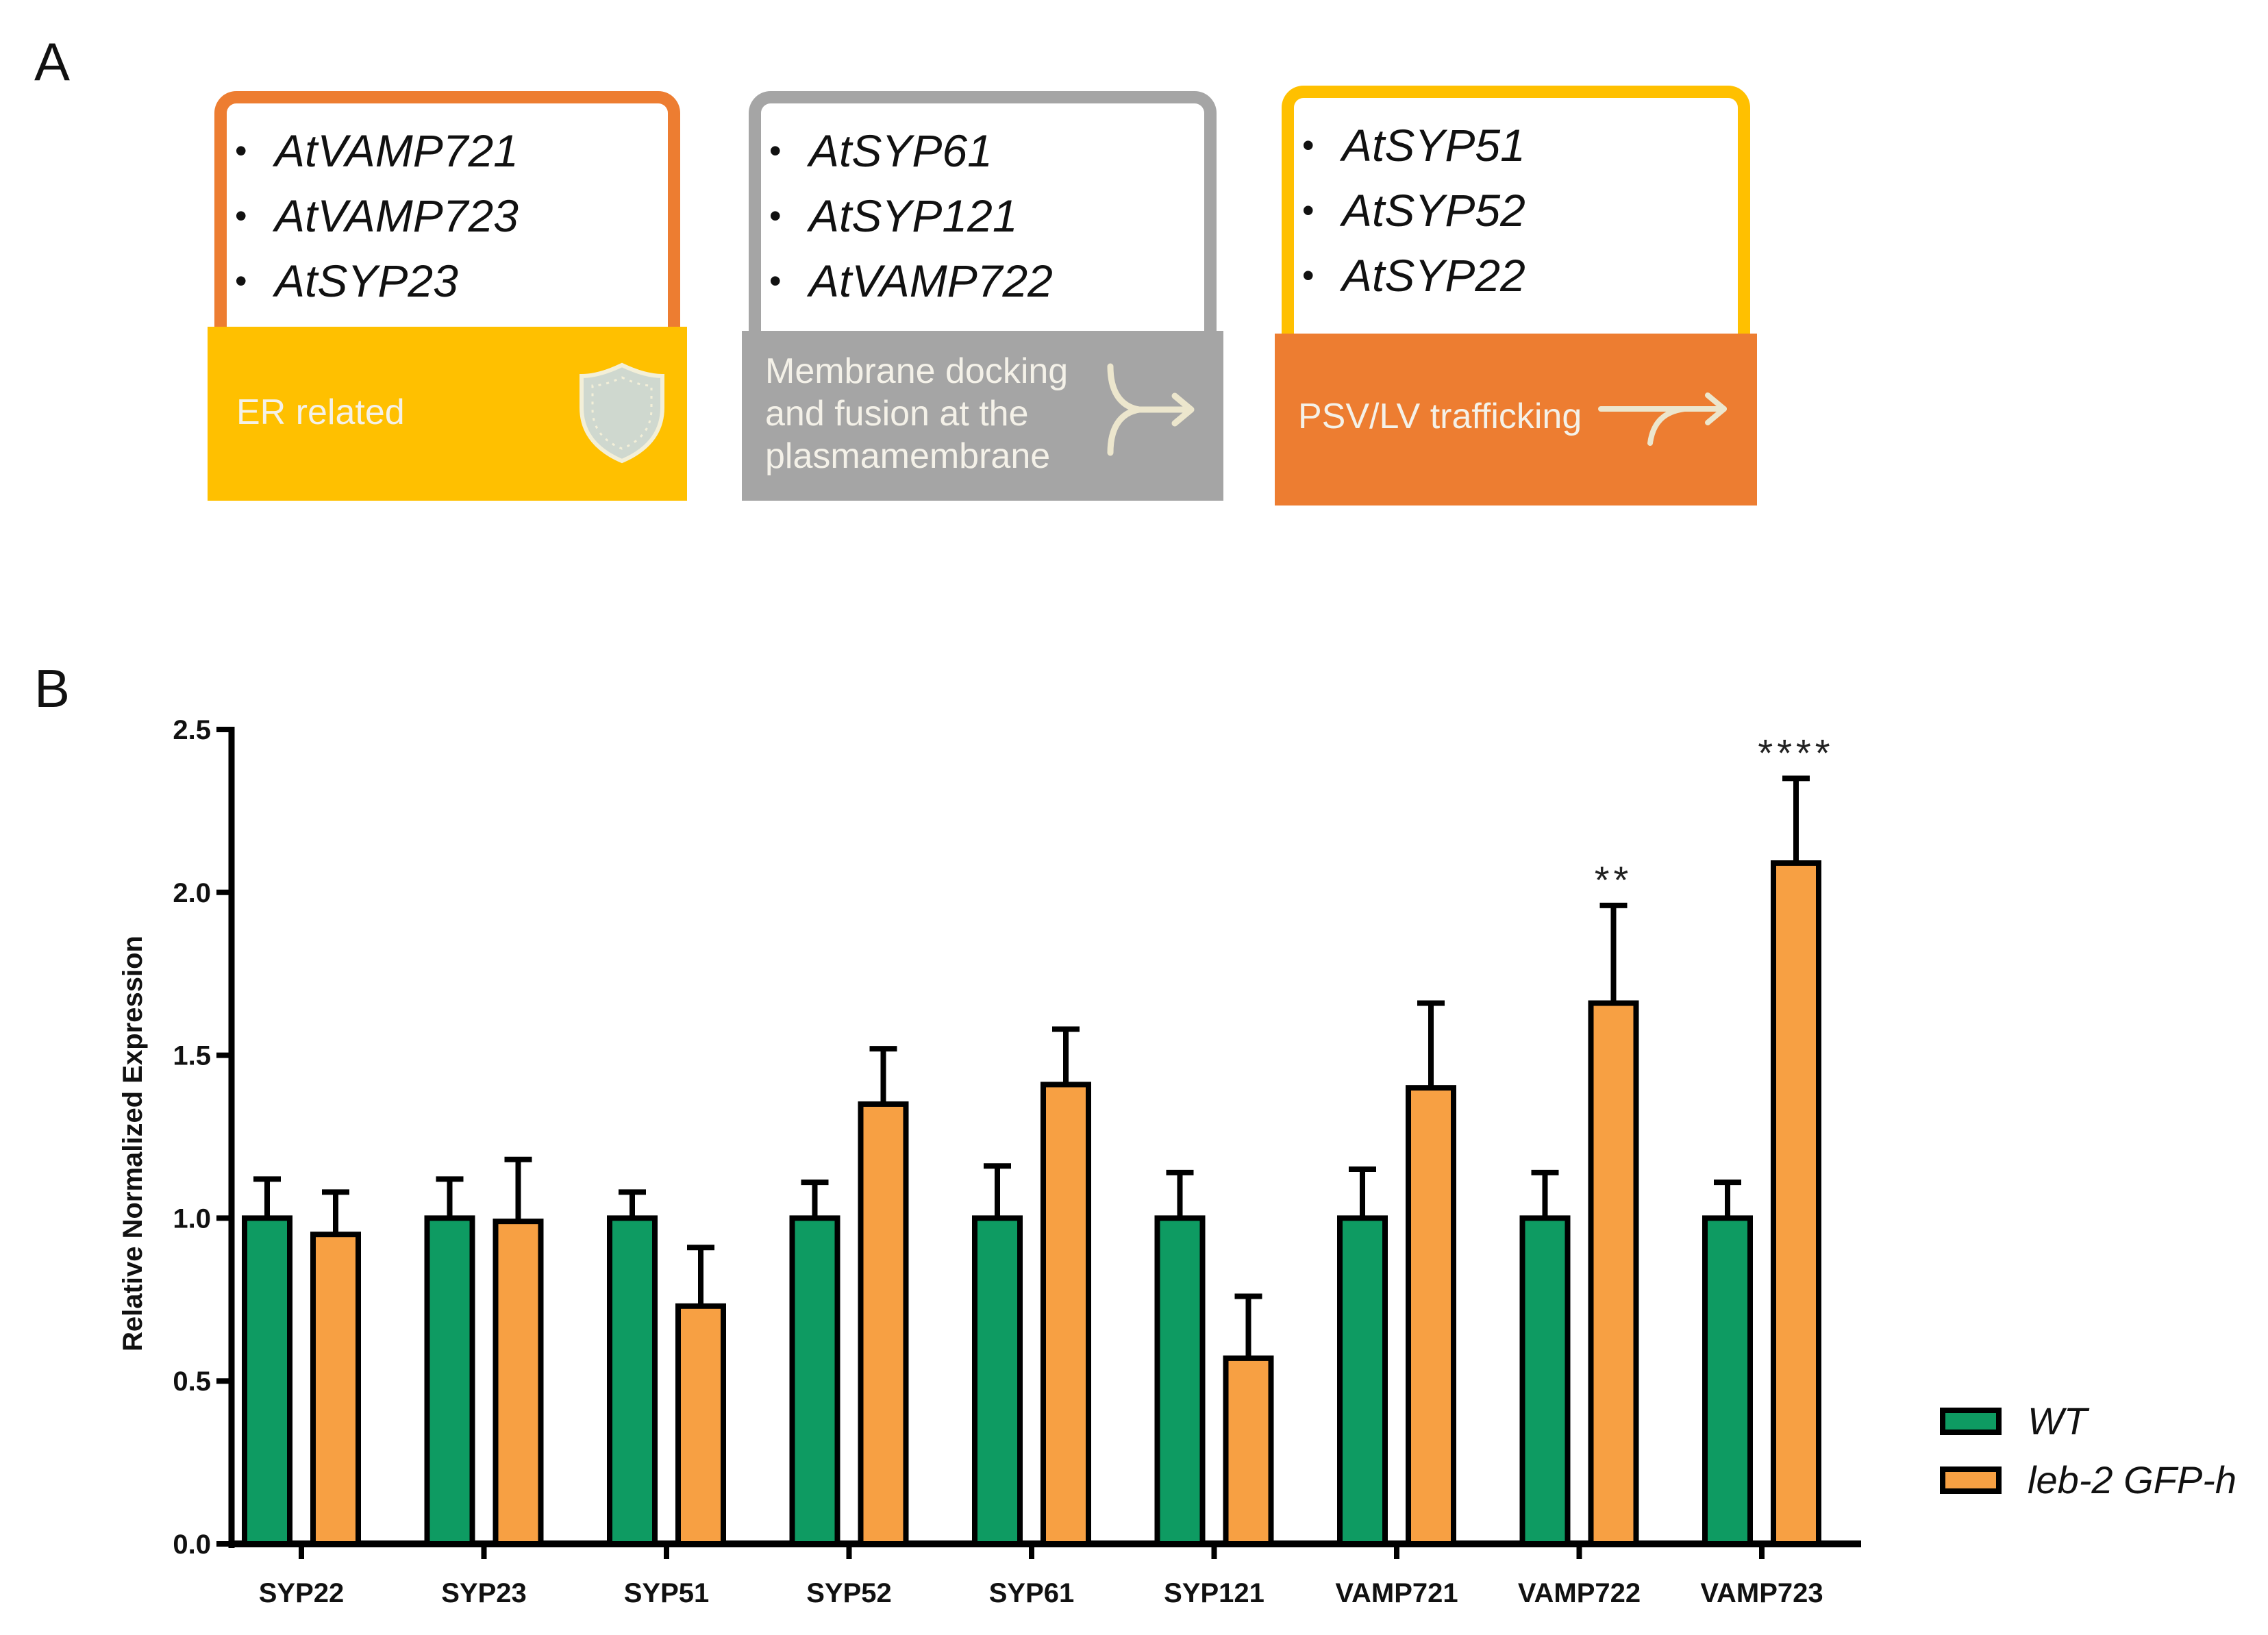 The width and height of the screenshot is (2268, 1635). What do you see at coordinates (1032, 1593) in the screenshot?
I see `x-tick-label: SYP61` at bounding box center [1032, 1593].